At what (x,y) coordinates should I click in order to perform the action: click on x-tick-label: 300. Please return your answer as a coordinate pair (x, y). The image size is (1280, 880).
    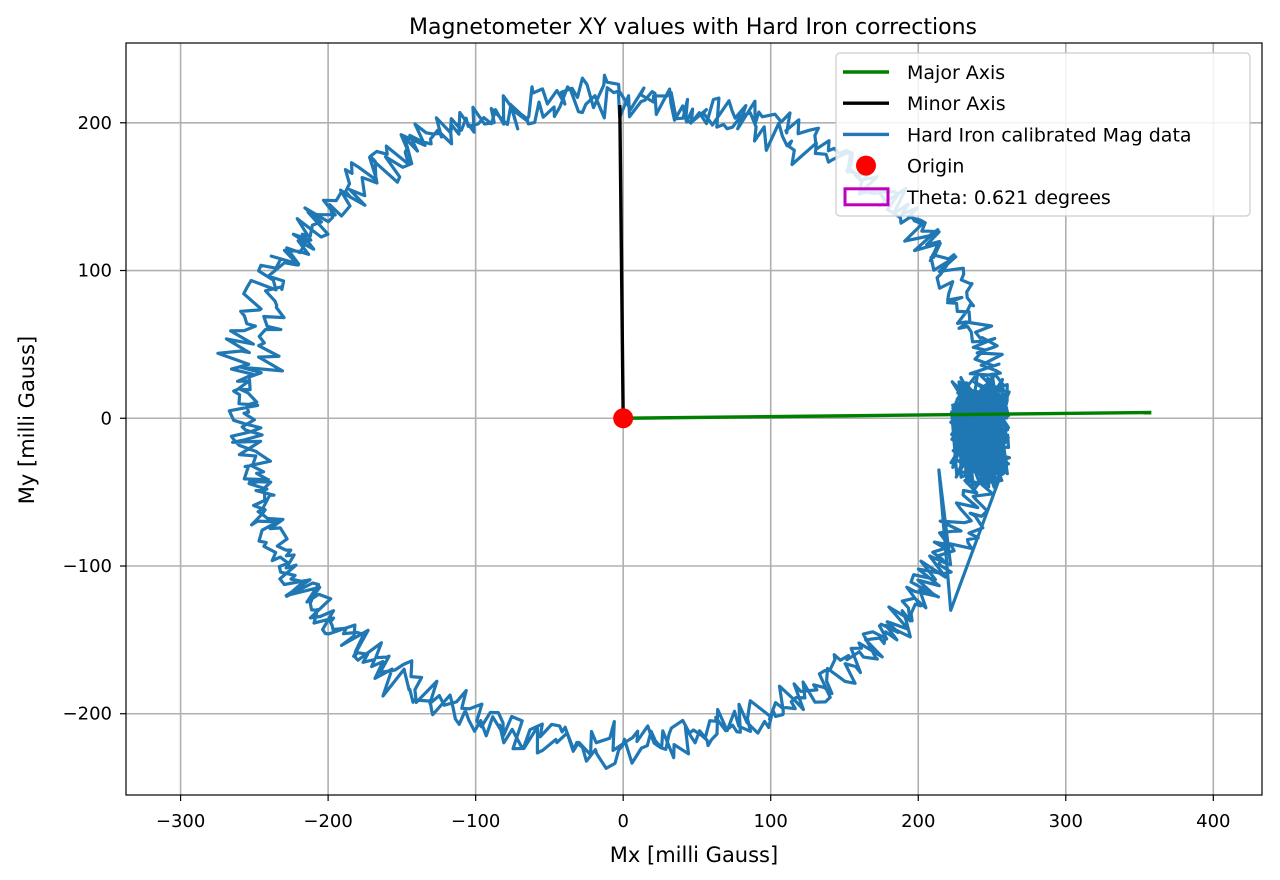
    Looking at the image, I should click on (1066, 821).